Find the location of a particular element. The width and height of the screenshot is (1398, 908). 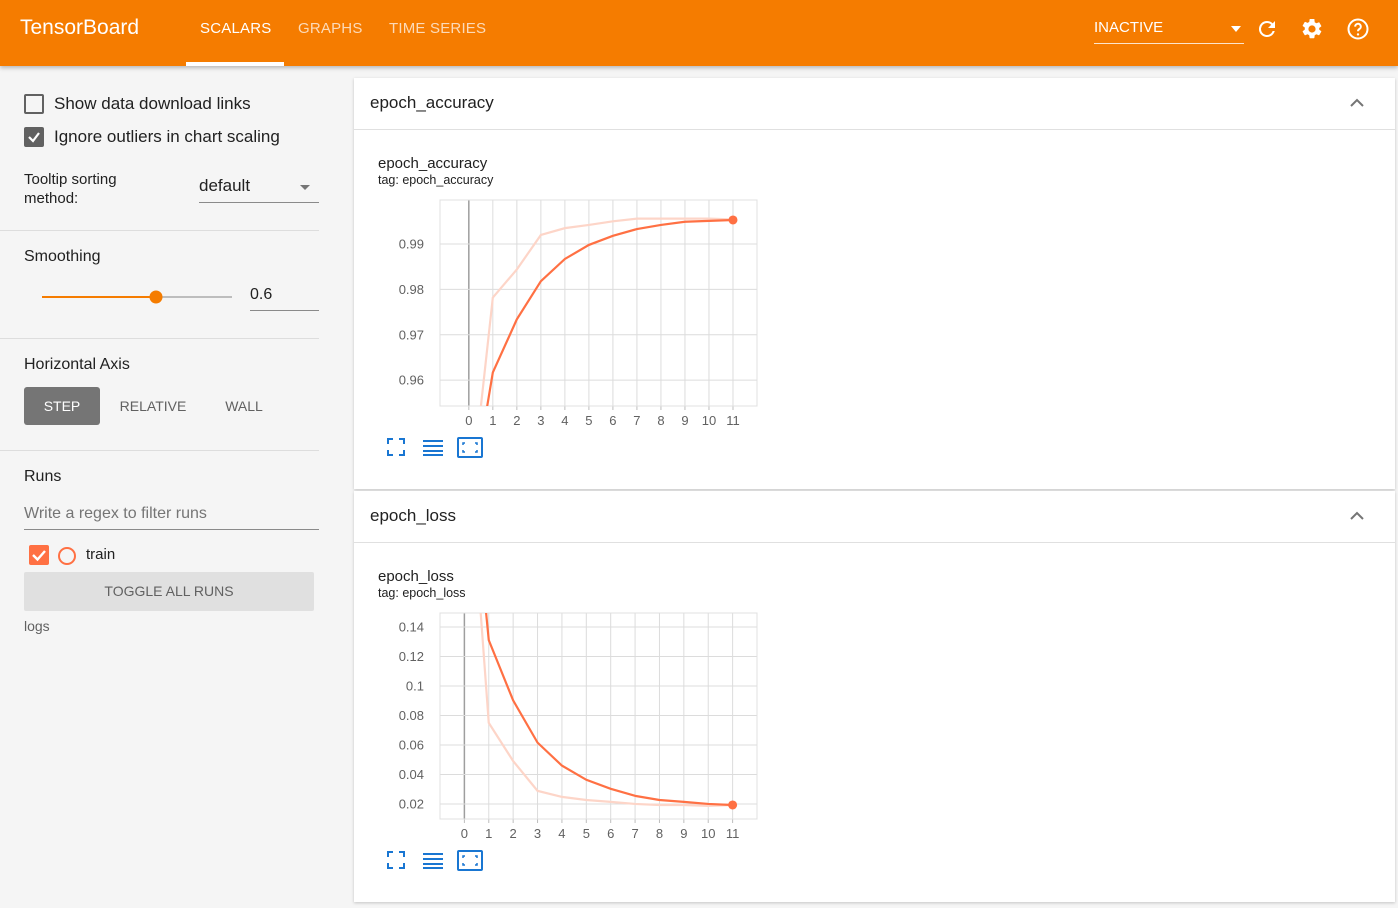

card-title: epoch_accuracy is located at coordinates (432, 102).